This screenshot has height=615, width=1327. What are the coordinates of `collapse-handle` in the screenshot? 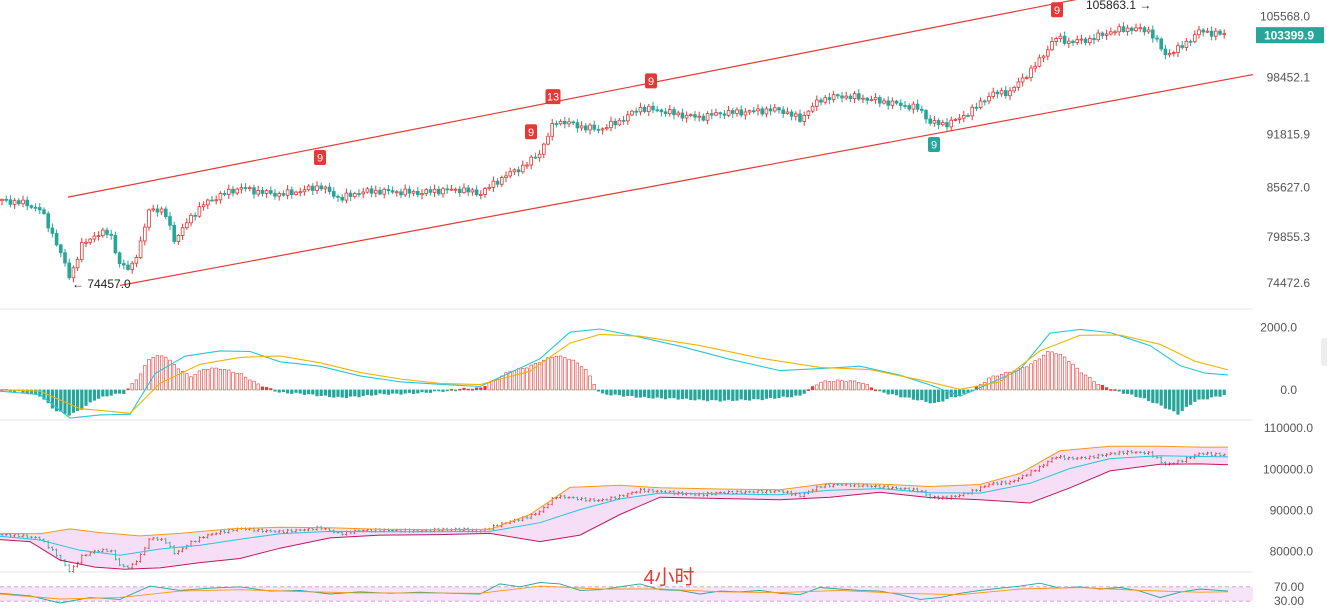 It's located at (1324, 352).